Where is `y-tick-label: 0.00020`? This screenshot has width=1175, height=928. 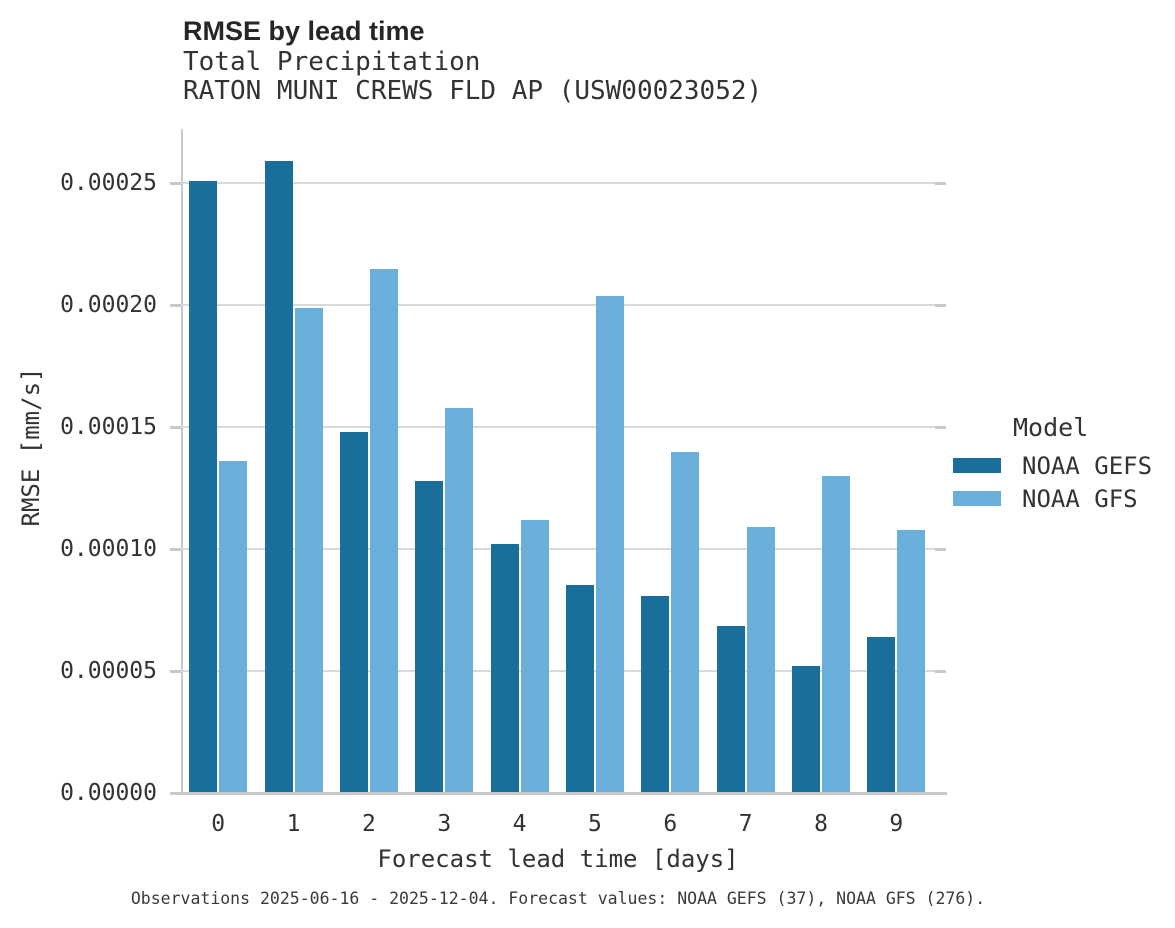 y-tick-label: 0.00020 is located at coordinates (108, 305).